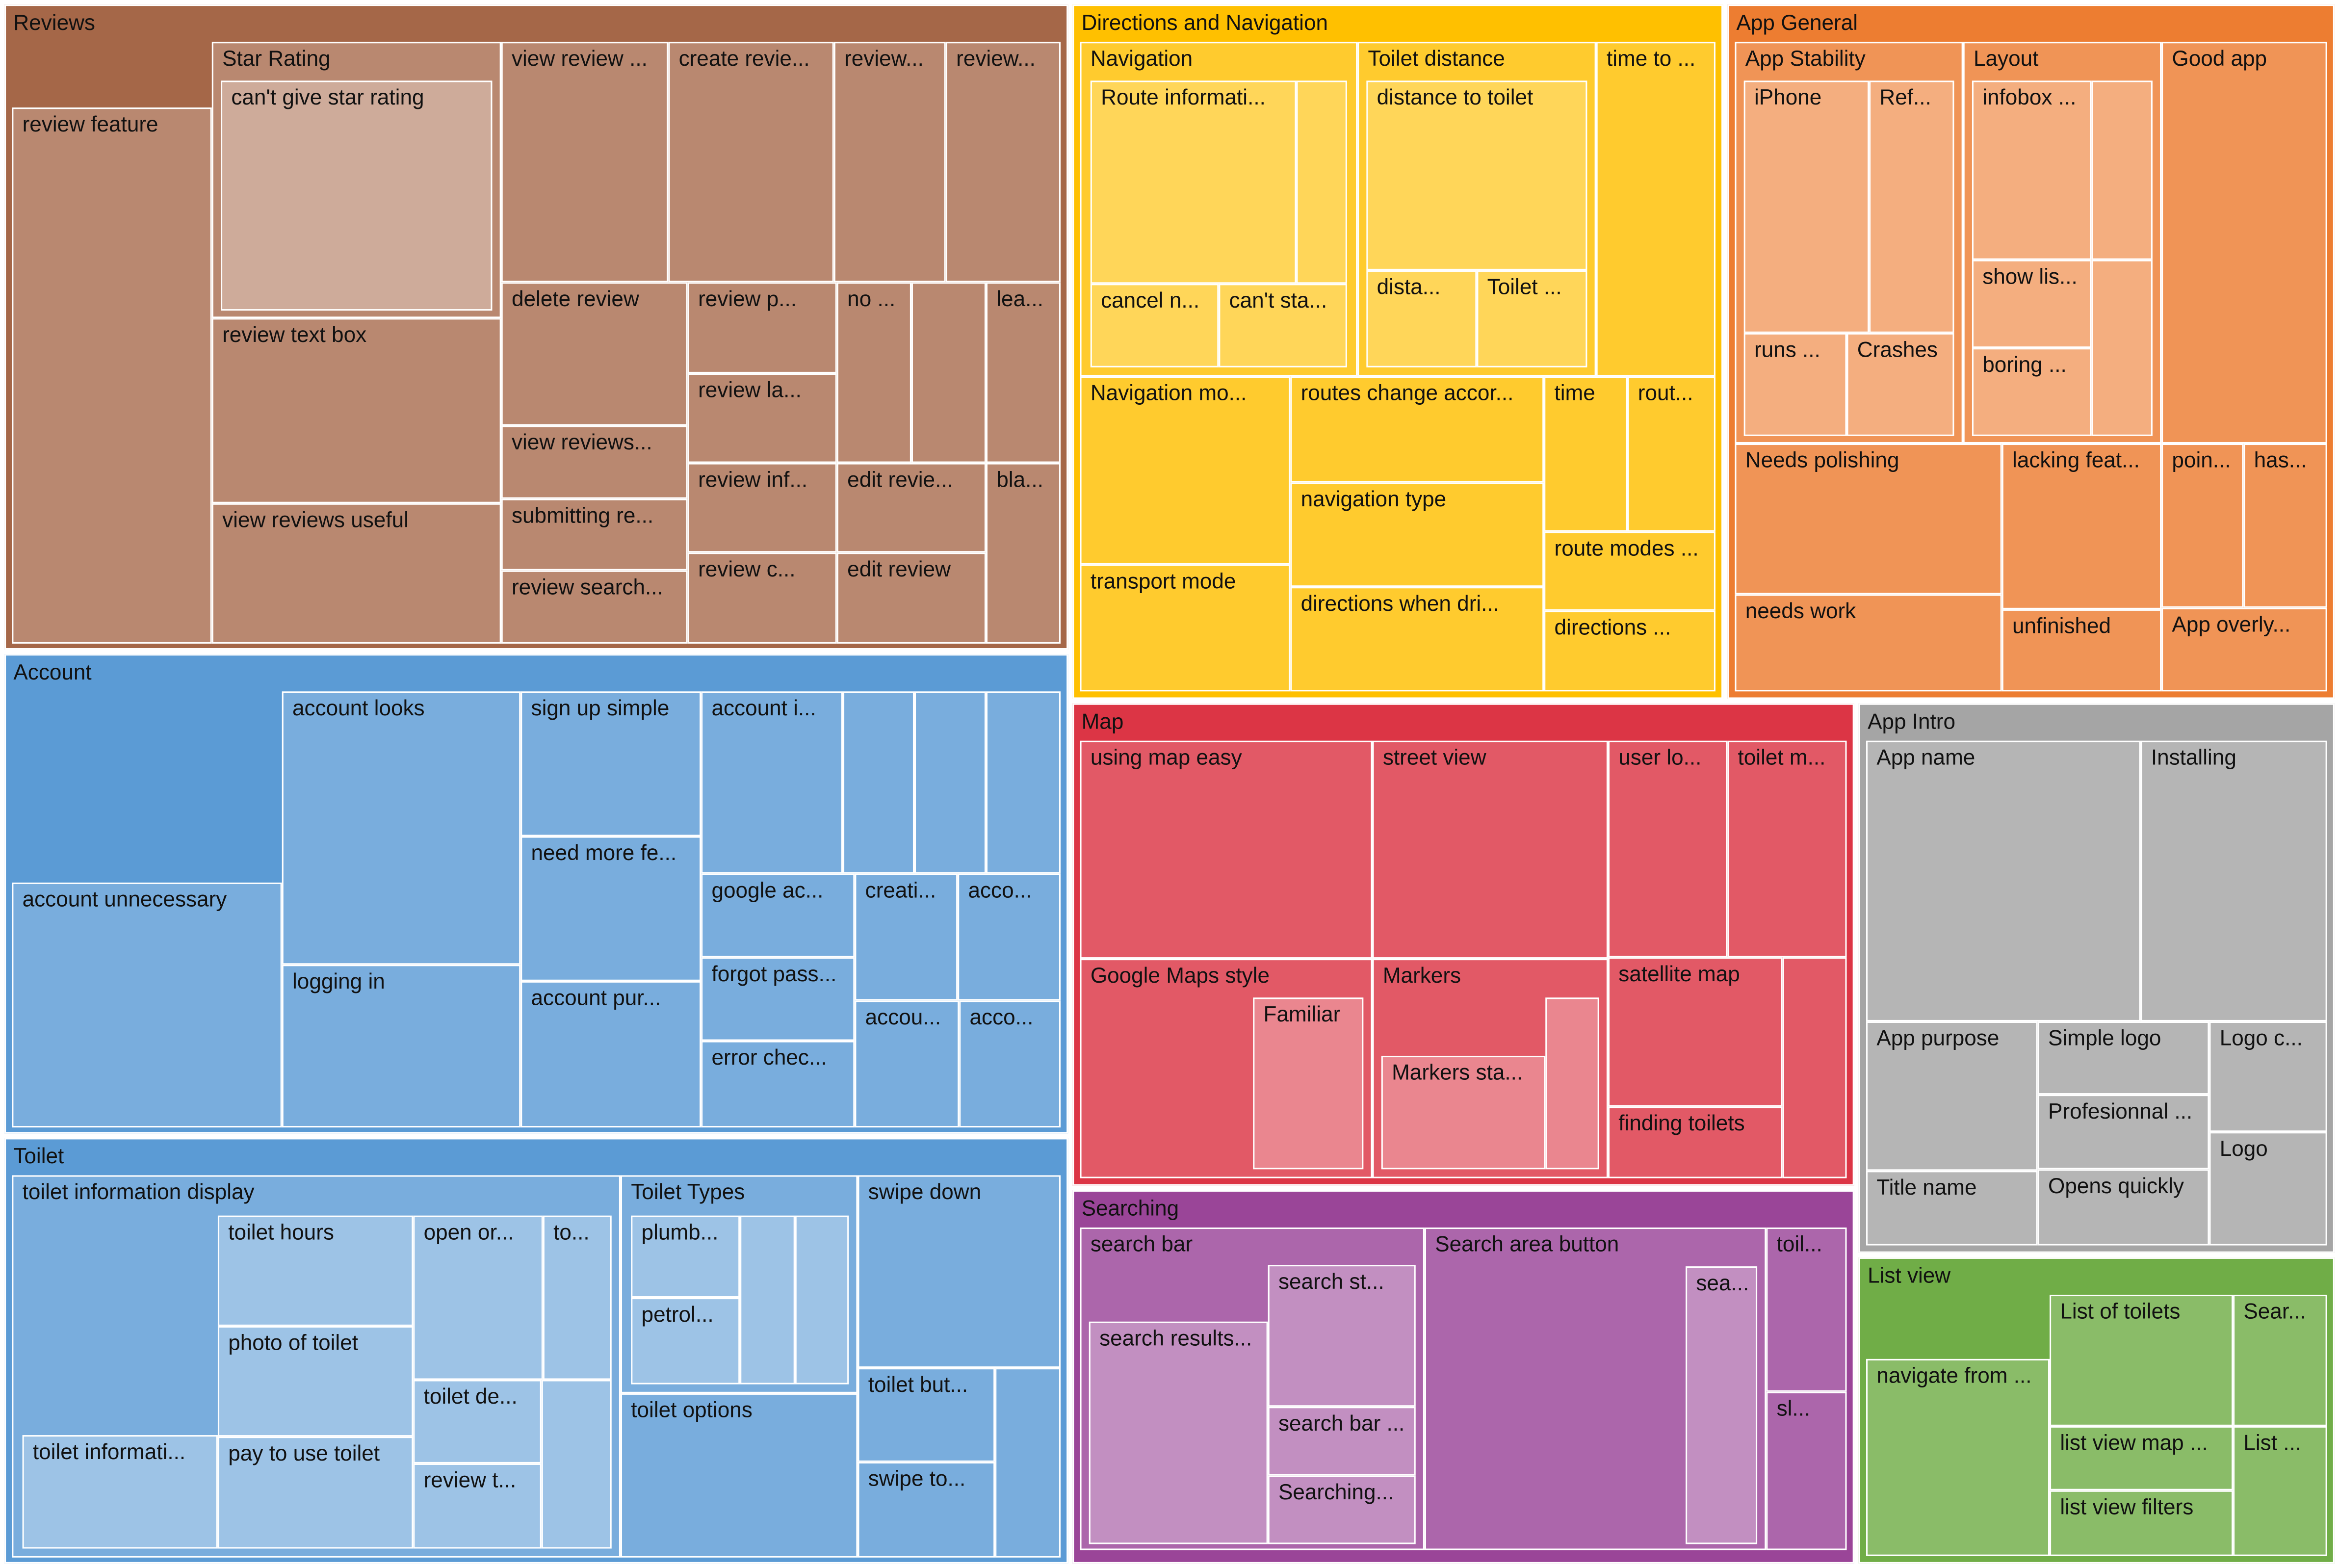  Describe the element at coordinates (147, 1005) in the screenshot. I see `treemap-tile-account-unnecessary: account unnecessary` at that location.